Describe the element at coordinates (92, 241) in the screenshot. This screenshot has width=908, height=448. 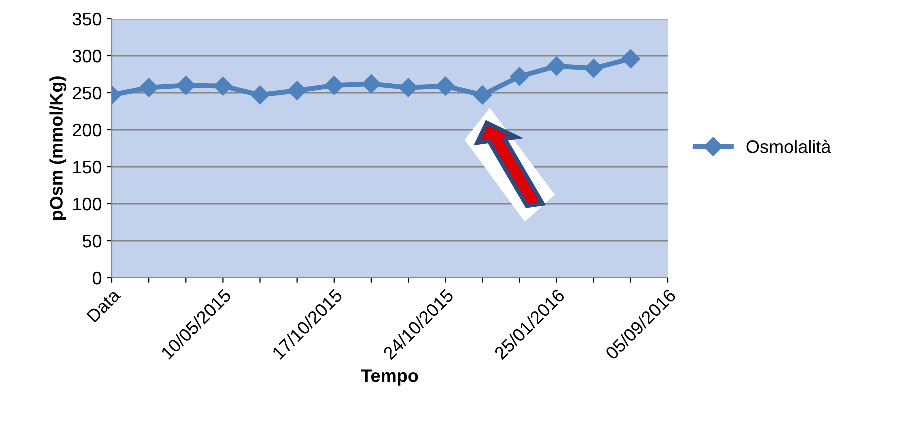
I see `y-tick-label: 50` at that location.